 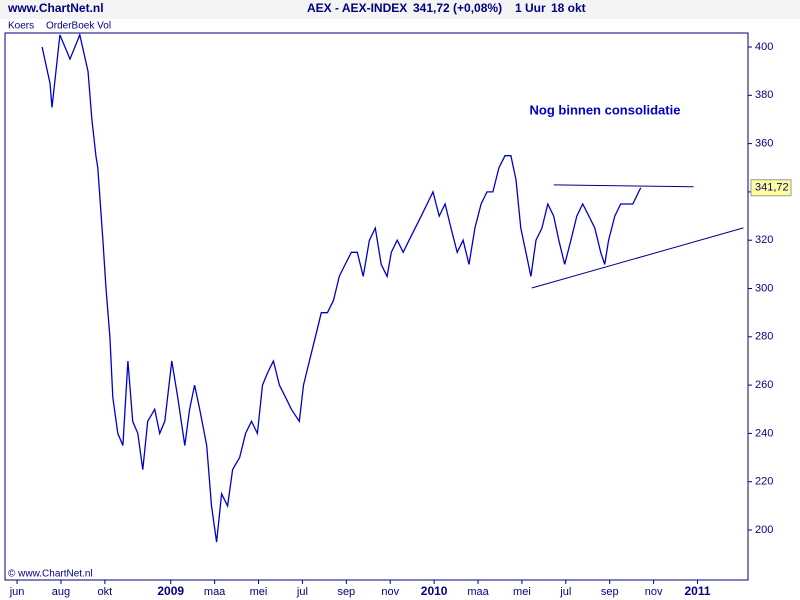 I want to click on y-tick-label: 320, so click(x=764, y=240).